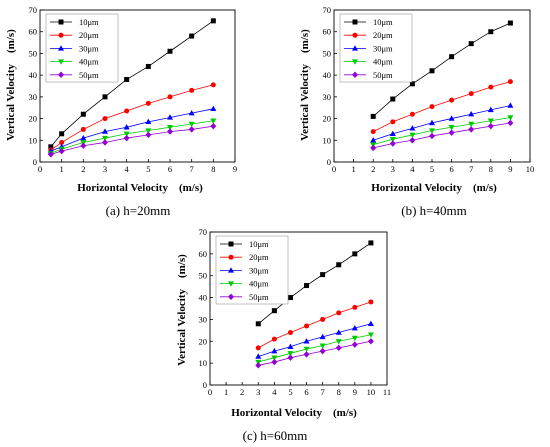  I want to click on y-tick-label: 50, so click(33, 53).